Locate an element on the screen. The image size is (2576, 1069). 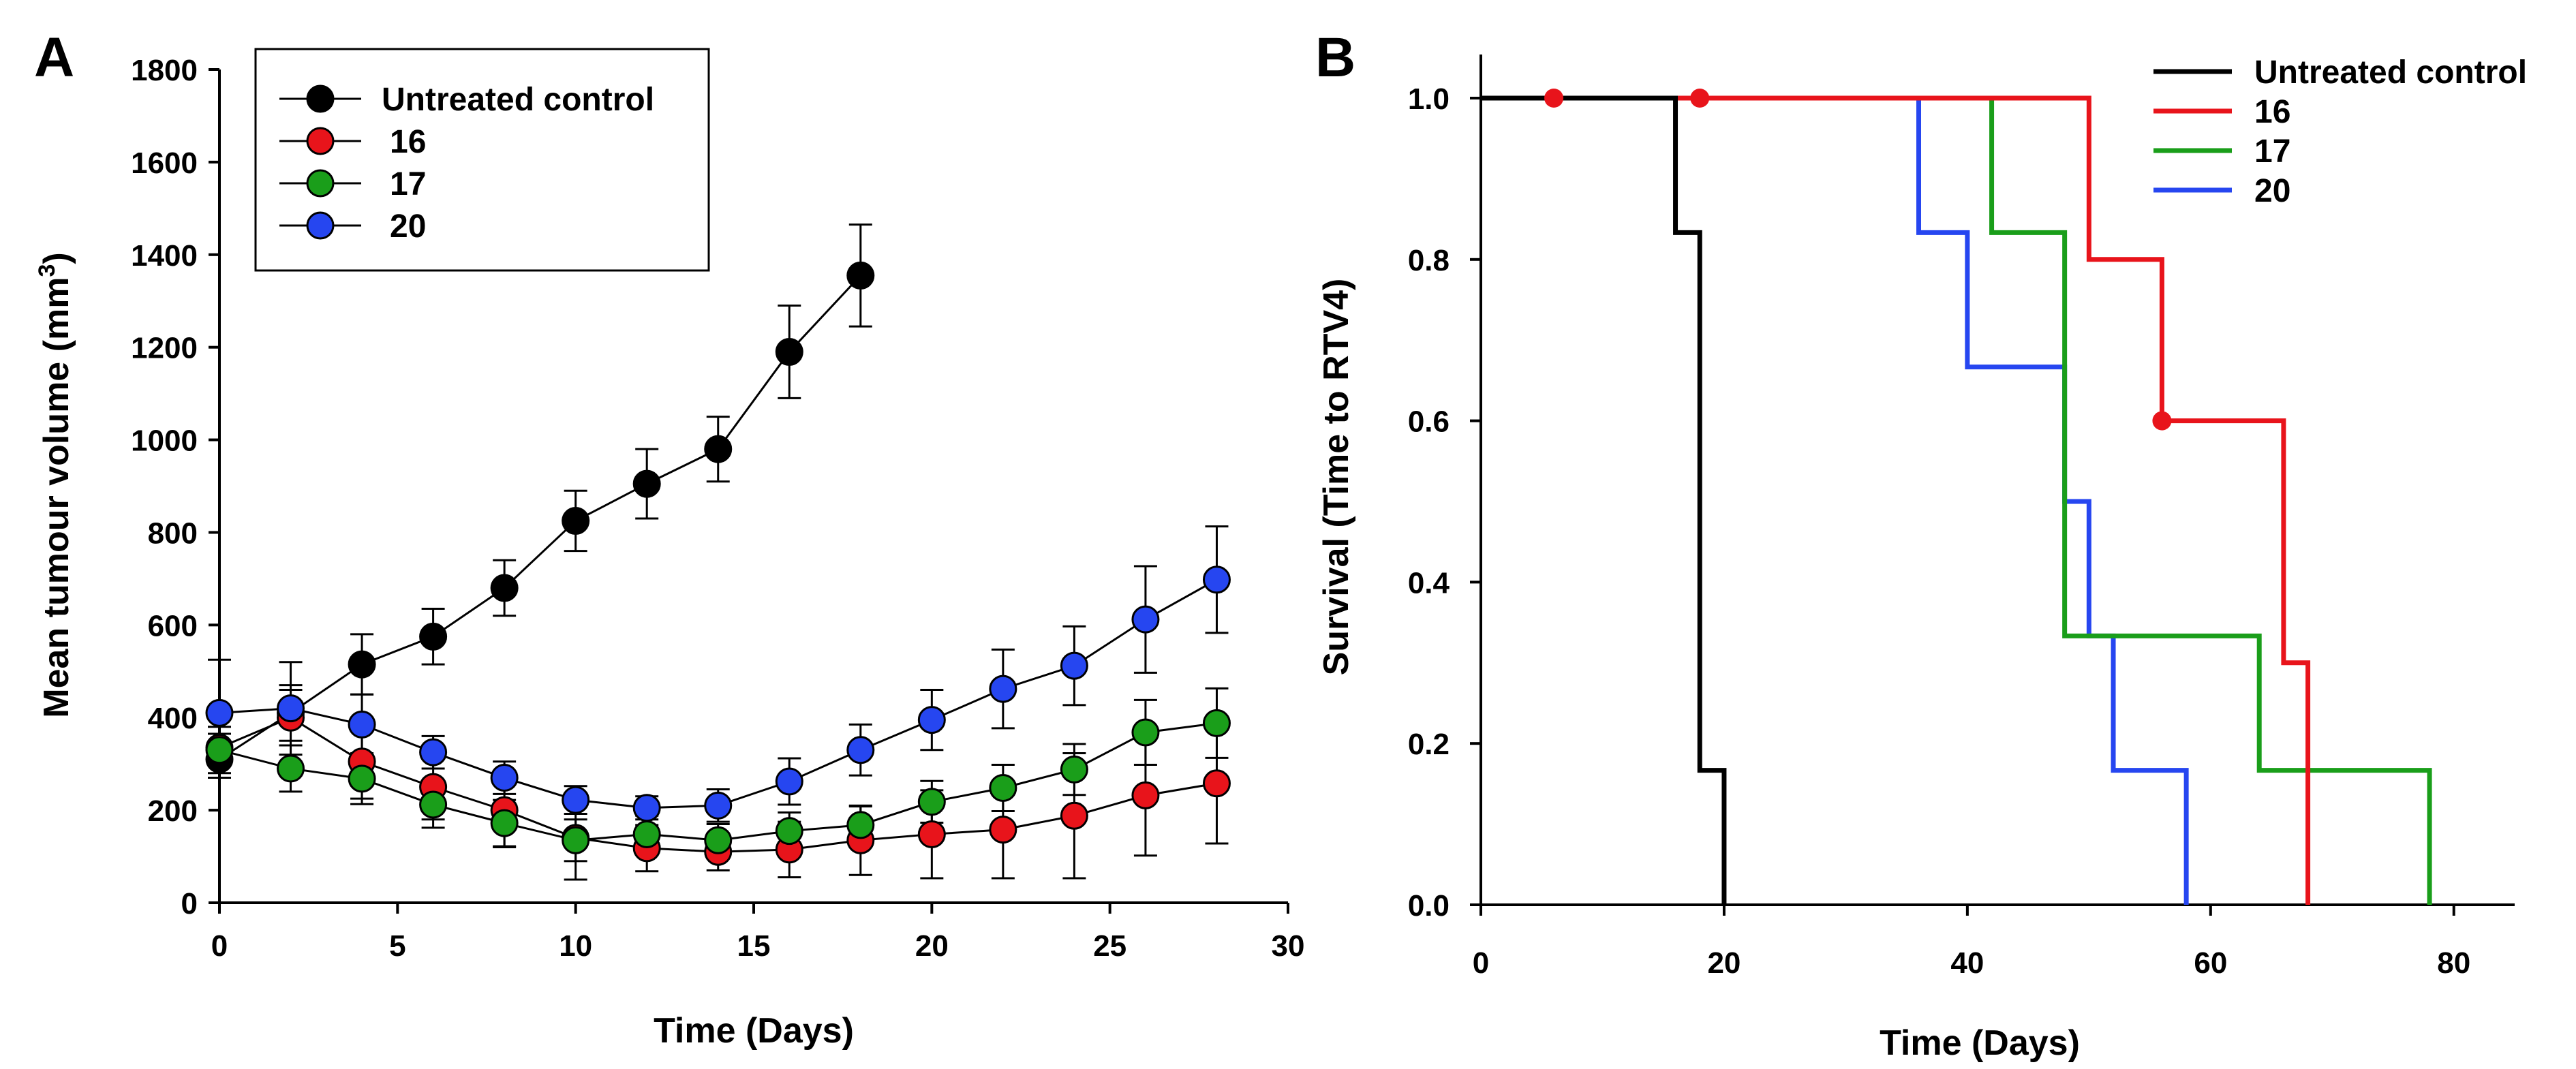
panel-a-y-tick-label: 200 is located at coordinates (173, 811).